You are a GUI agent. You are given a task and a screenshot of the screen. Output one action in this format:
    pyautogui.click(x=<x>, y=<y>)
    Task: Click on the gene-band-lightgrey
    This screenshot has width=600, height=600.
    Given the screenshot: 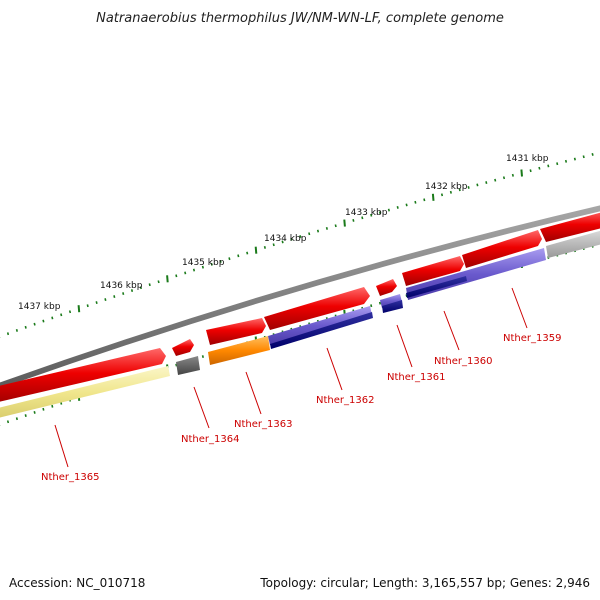 What is the action you would take?
    pyautogui.click(x=573, y=244)
    